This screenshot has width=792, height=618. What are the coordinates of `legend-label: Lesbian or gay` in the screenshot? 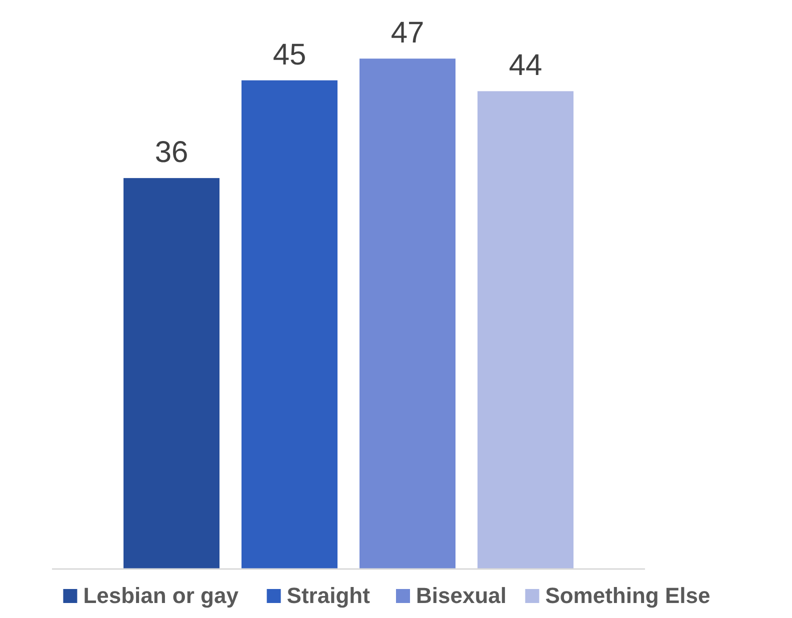 It's located at (161, 595).